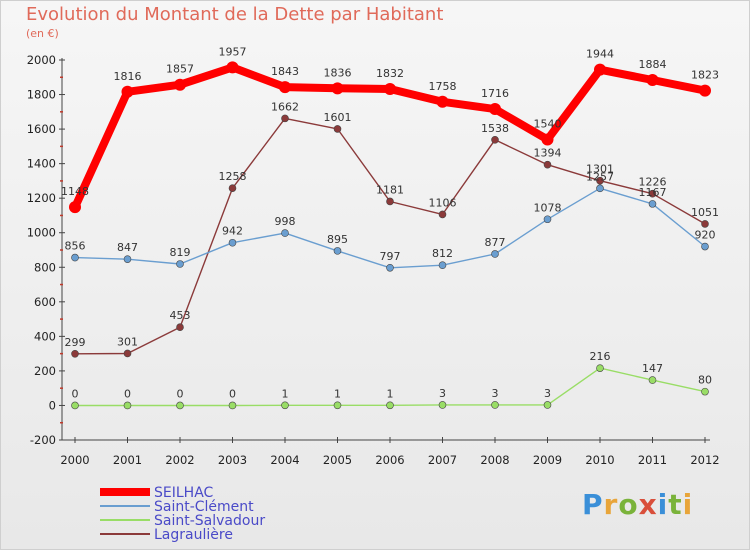 This screenshot has width=750, height=550. I want to click on x-tick-label: 2001, so click(127, 460).